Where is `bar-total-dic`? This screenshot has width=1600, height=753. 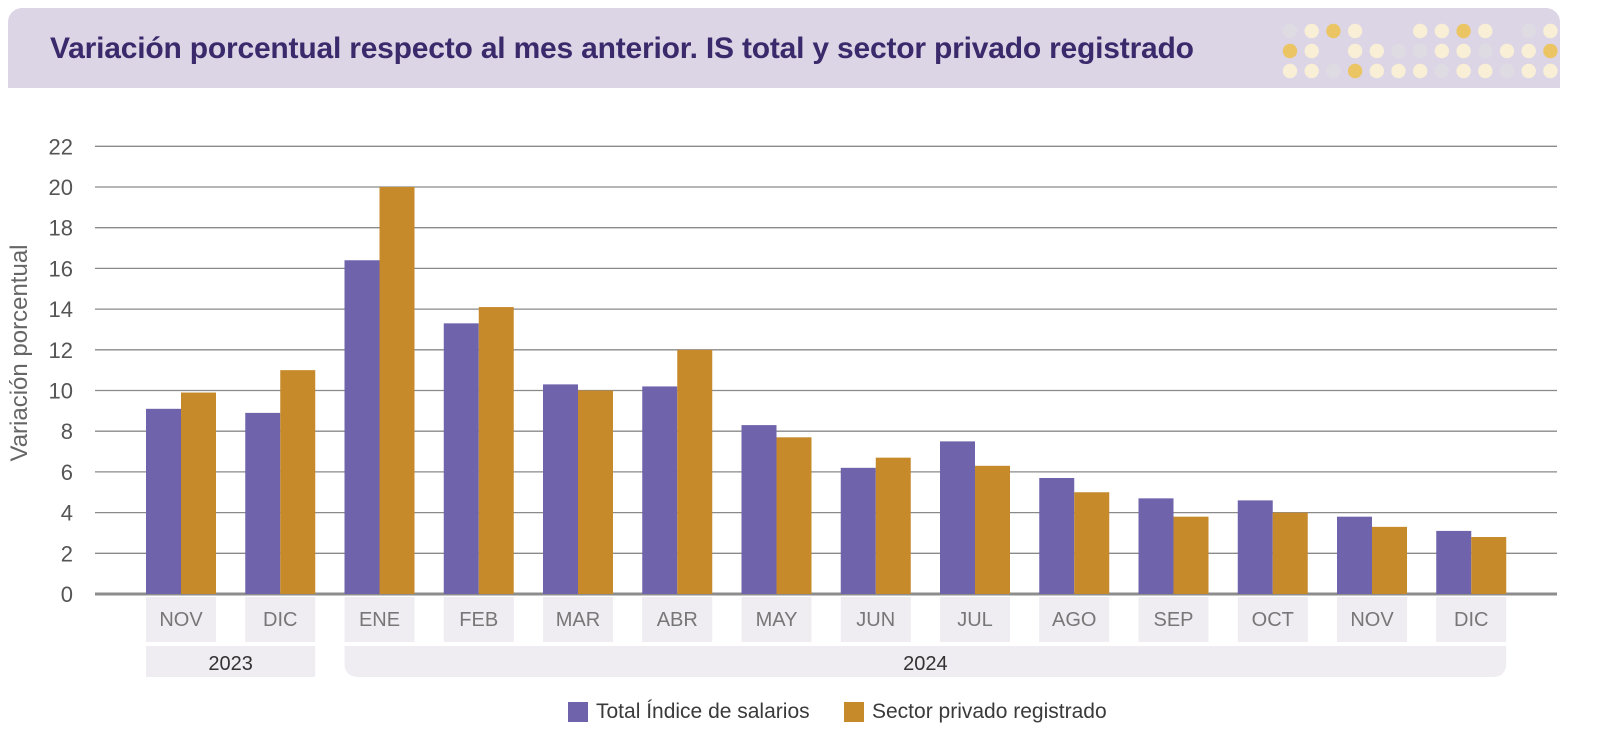 bar-total-dic is located at coordinates (263, 503).